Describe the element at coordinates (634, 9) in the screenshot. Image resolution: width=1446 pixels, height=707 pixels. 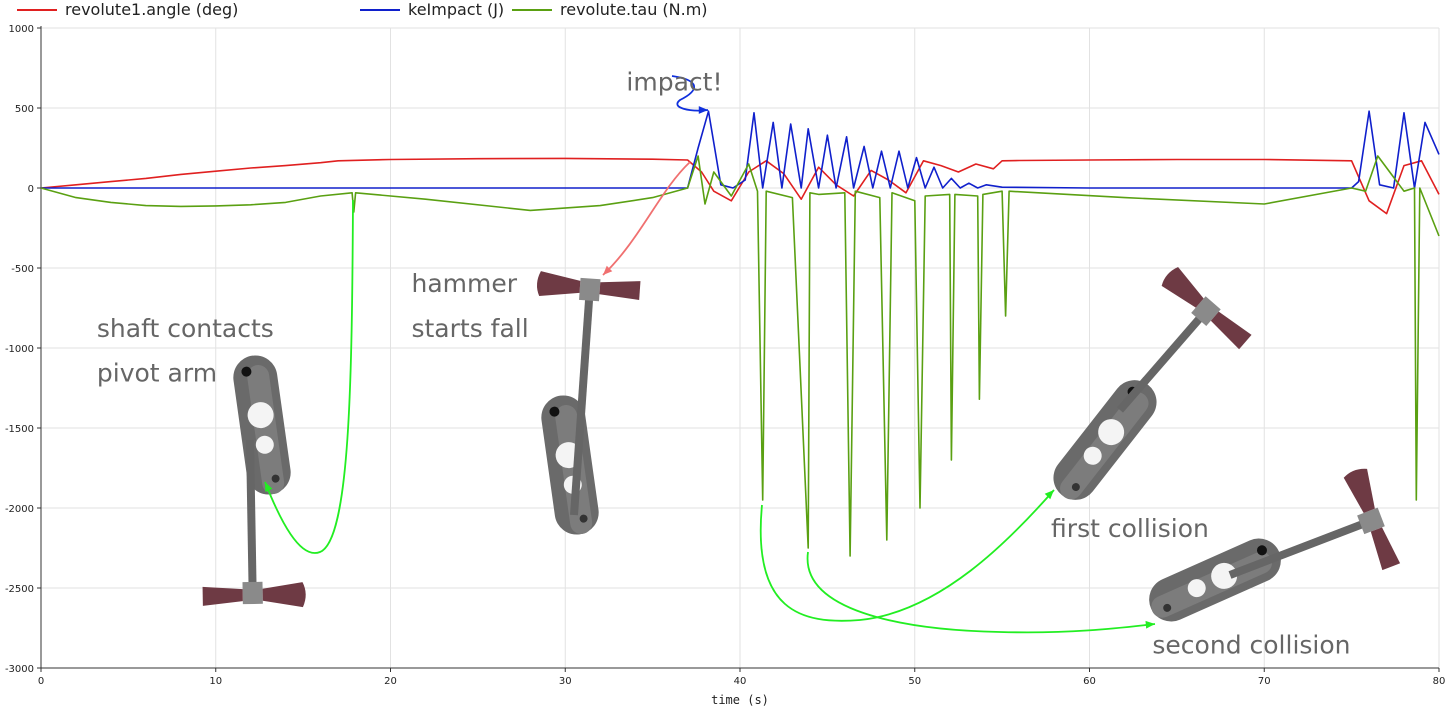
I see `legend-label-2: revolute.tau (N.m)` at that location.